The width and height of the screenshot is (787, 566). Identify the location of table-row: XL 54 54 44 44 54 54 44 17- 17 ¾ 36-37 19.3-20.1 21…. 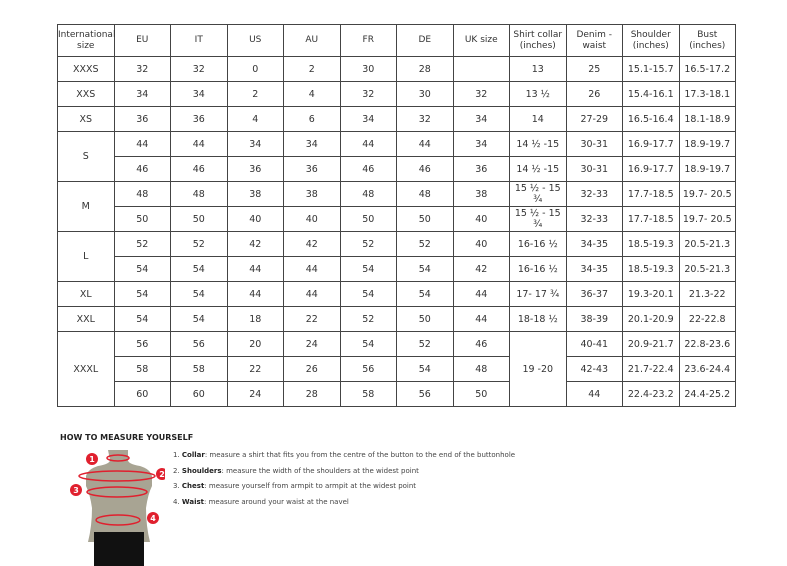
(396, 294).